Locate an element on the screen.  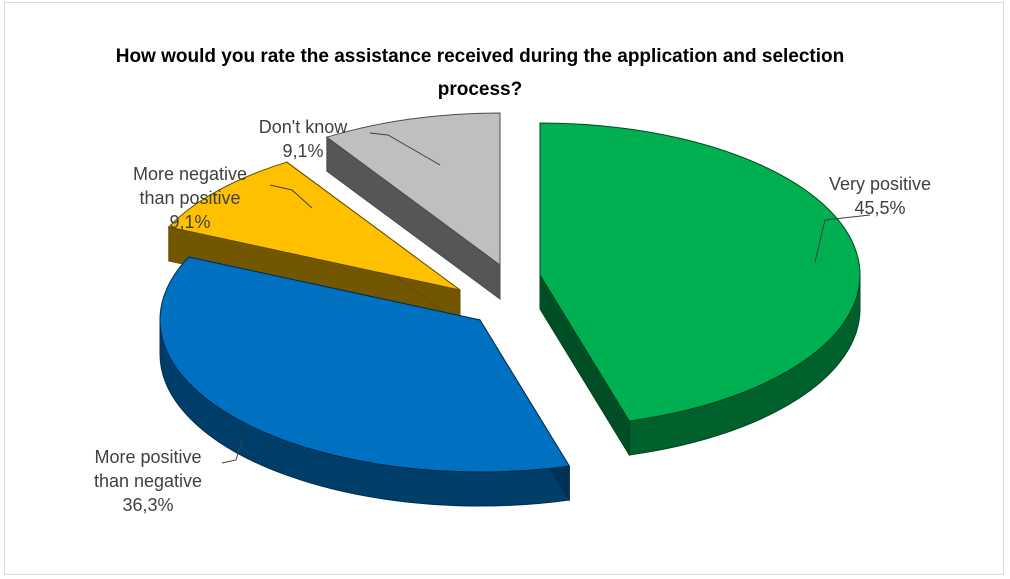
slice-category-label-1: than negative is located at coordinates (148, 481).